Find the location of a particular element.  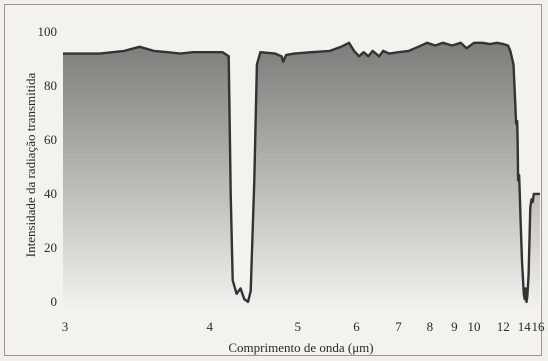

y-tick-label: 60 is located at coordinates (50, 139).